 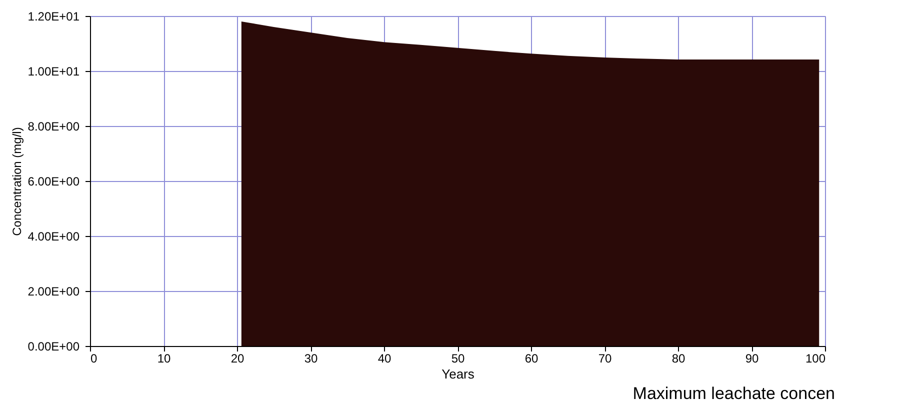 I want to click on y-tick-label: 0.00E+00, so click(x=54, y=347).